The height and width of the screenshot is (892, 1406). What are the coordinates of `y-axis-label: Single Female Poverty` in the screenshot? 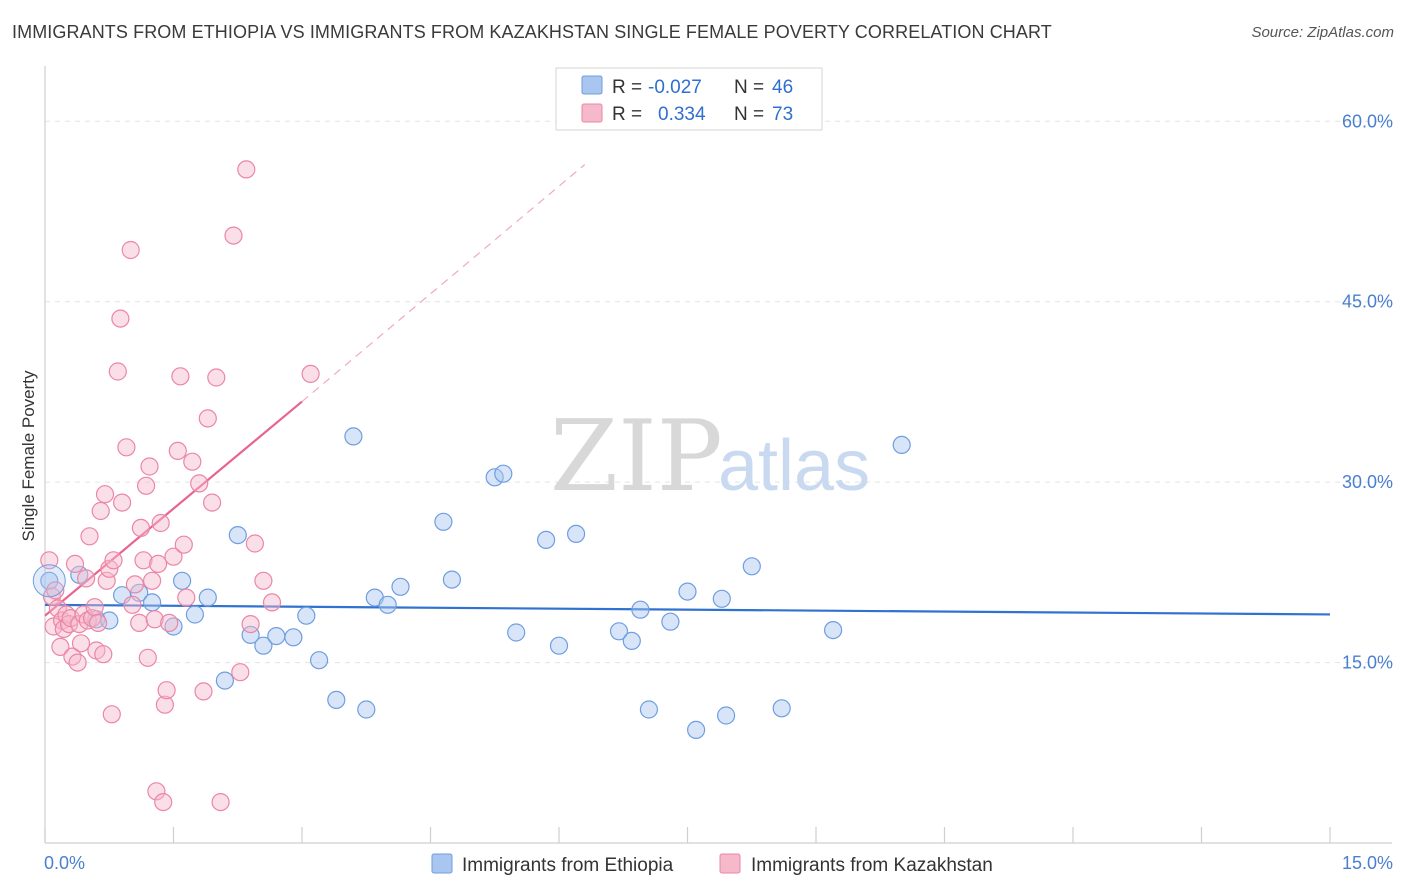 It's located at (28, 456).